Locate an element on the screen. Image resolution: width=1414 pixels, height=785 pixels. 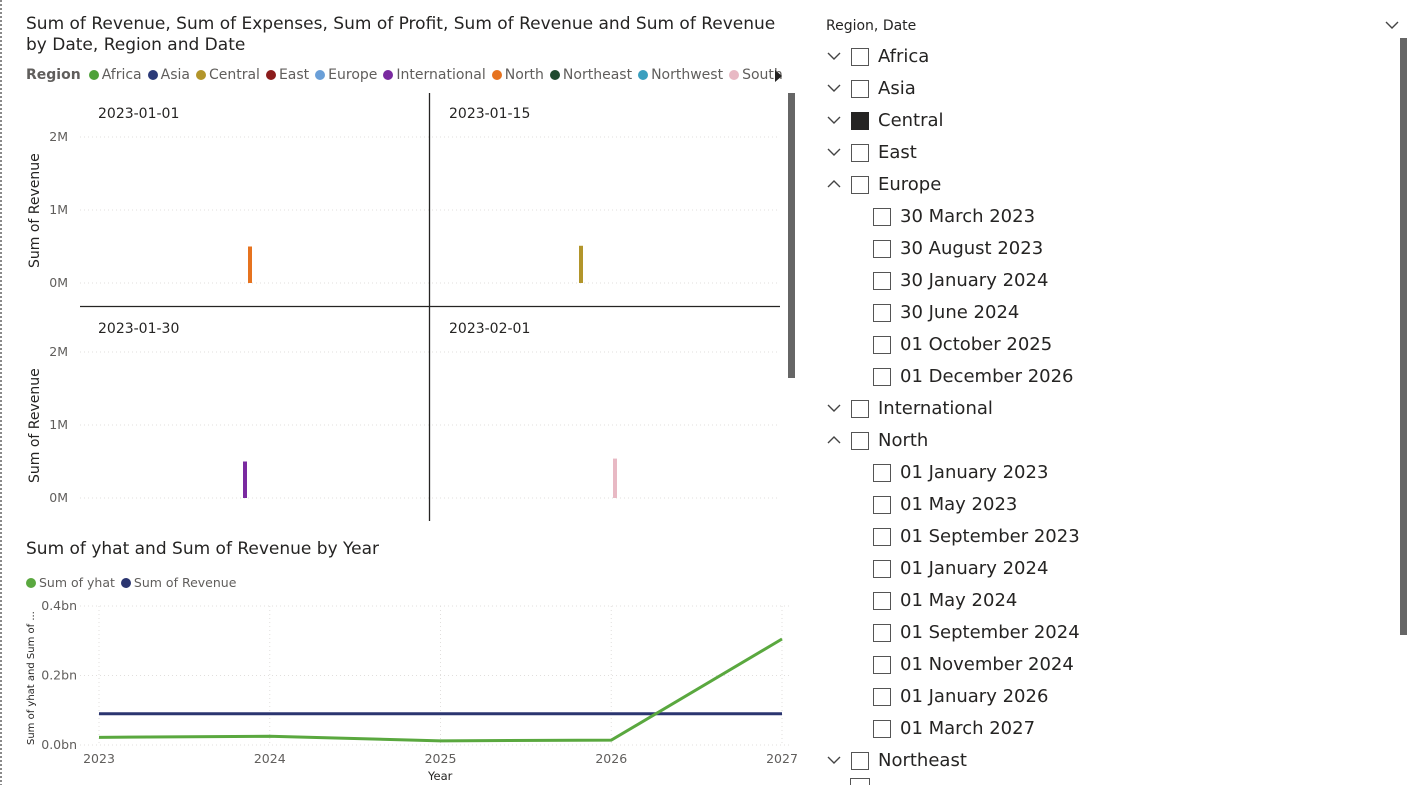
slicer-date-item: 30 January 2024 is located at coordinates (960, 280).